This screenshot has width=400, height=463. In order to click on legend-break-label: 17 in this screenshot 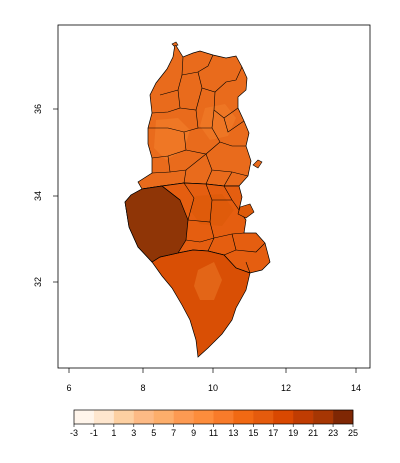, I will do `click(273, 433)`.